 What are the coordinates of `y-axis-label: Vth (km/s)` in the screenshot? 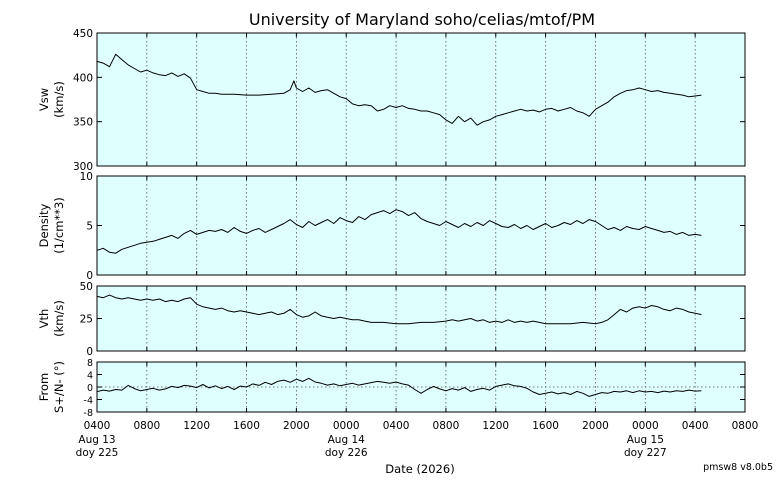 It's located at (51, 318).